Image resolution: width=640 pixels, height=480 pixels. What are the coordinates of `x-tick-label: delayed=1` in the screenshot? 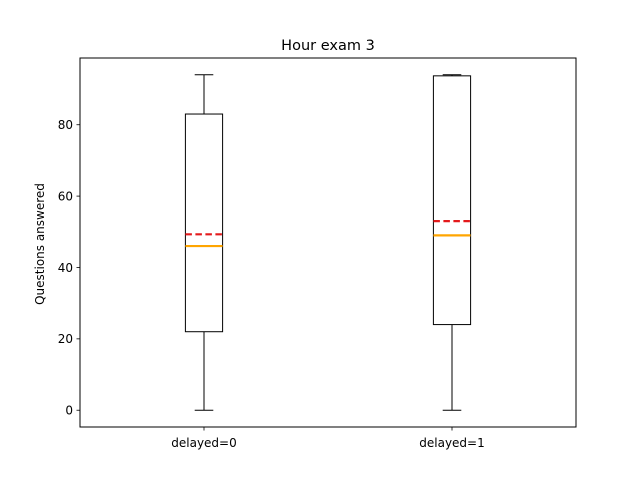 It's located at (451, 443).